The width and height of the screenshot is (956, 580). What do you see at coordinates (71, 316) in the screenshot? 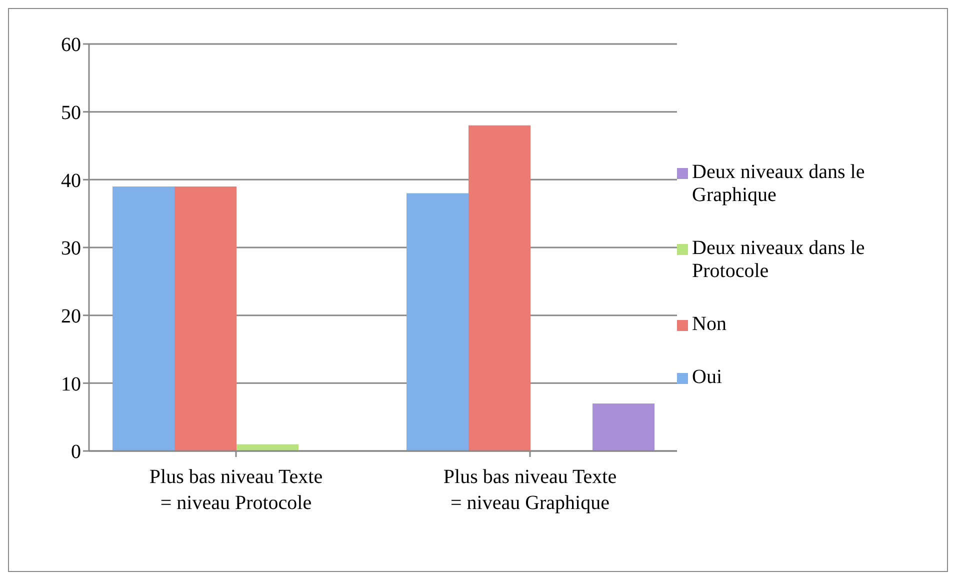
I see `y-tick-label: 20` at bounding box center [71, 316].